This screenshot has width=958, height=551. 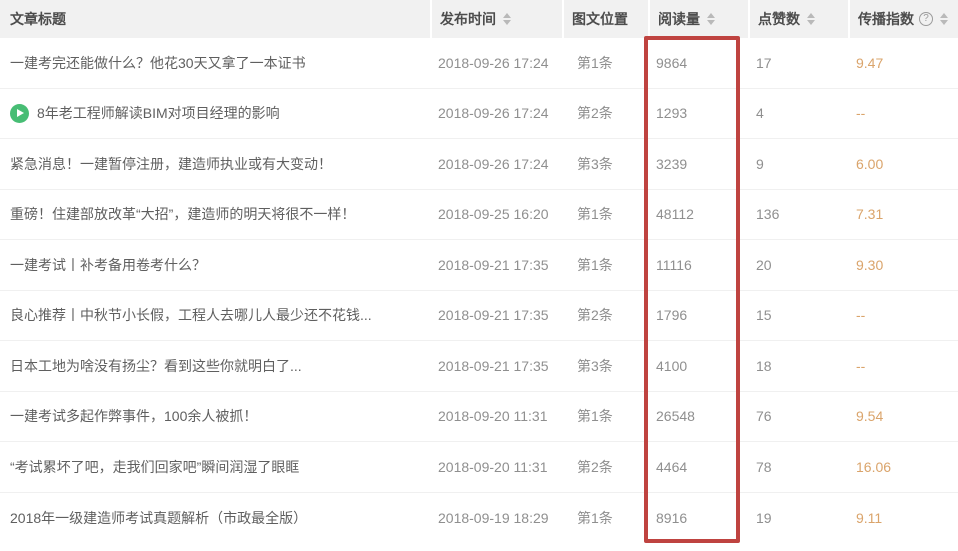 I want to click on reads-value: 3239, so click(x=672, y=163).